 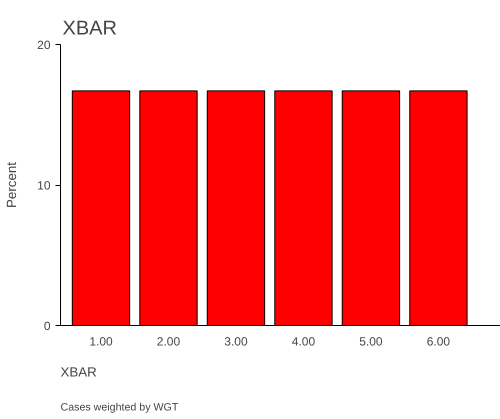 What do you see at coordinates (438, 341) in the screenshot?
I see `x-tick-label: 6.00` at bounding box center [438, 341].